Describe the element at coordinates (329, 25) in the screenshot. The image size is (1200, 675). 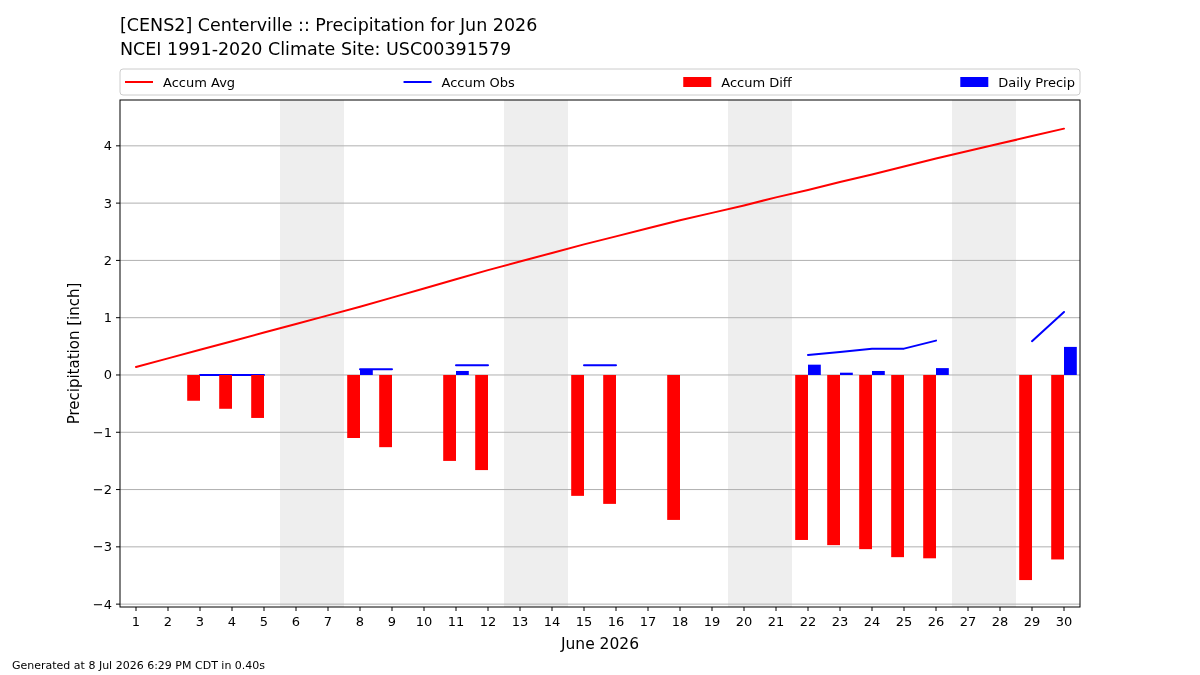
I see `chart-title: [CENS2] Centerville :: Precipitation for Jun 2026` at that location.